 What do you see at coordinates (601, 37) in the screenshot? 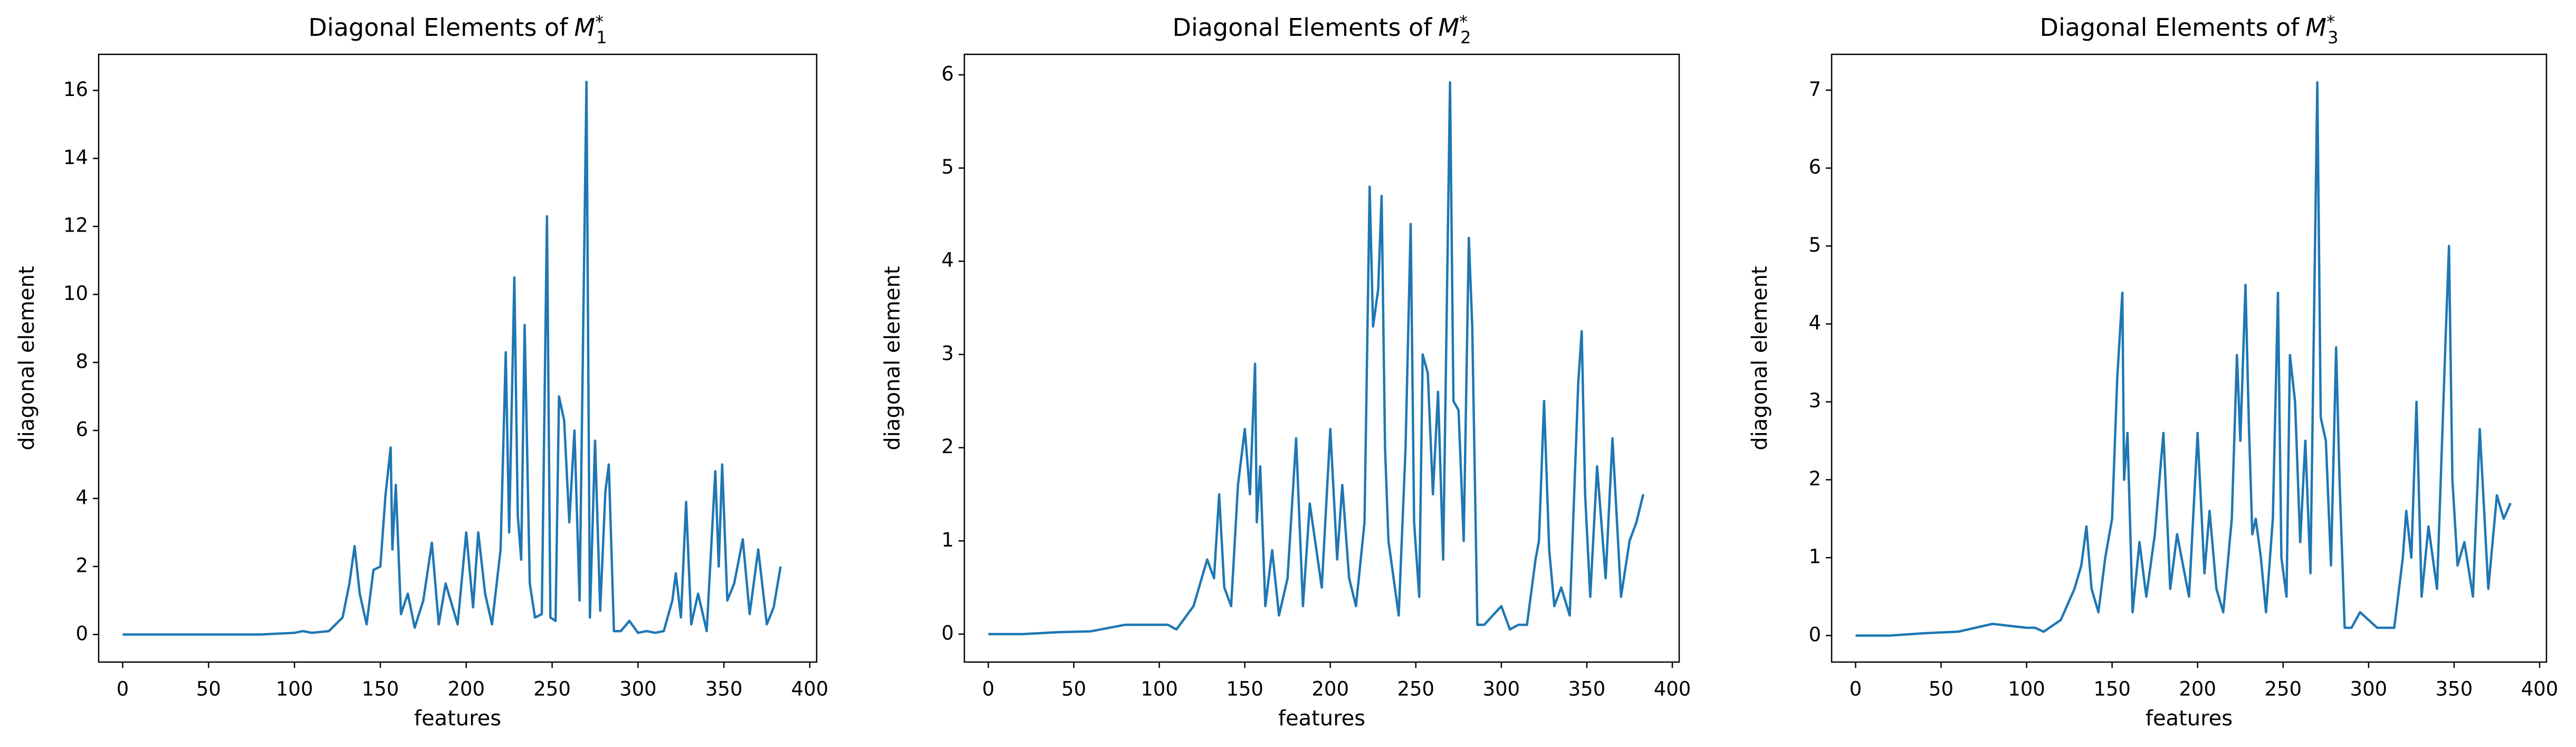
I see `title-subscript: 1` at bounding box center [601, 37].